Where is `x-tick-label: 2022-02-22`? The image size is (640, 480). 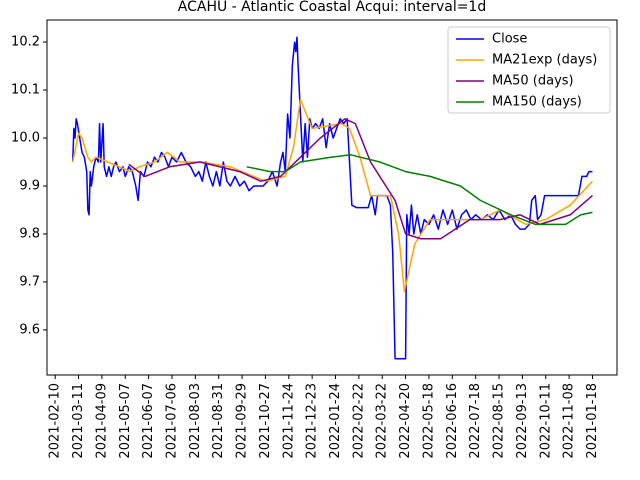
x-tick-label: 2022-02-22 is located at coordinates (358, 421).